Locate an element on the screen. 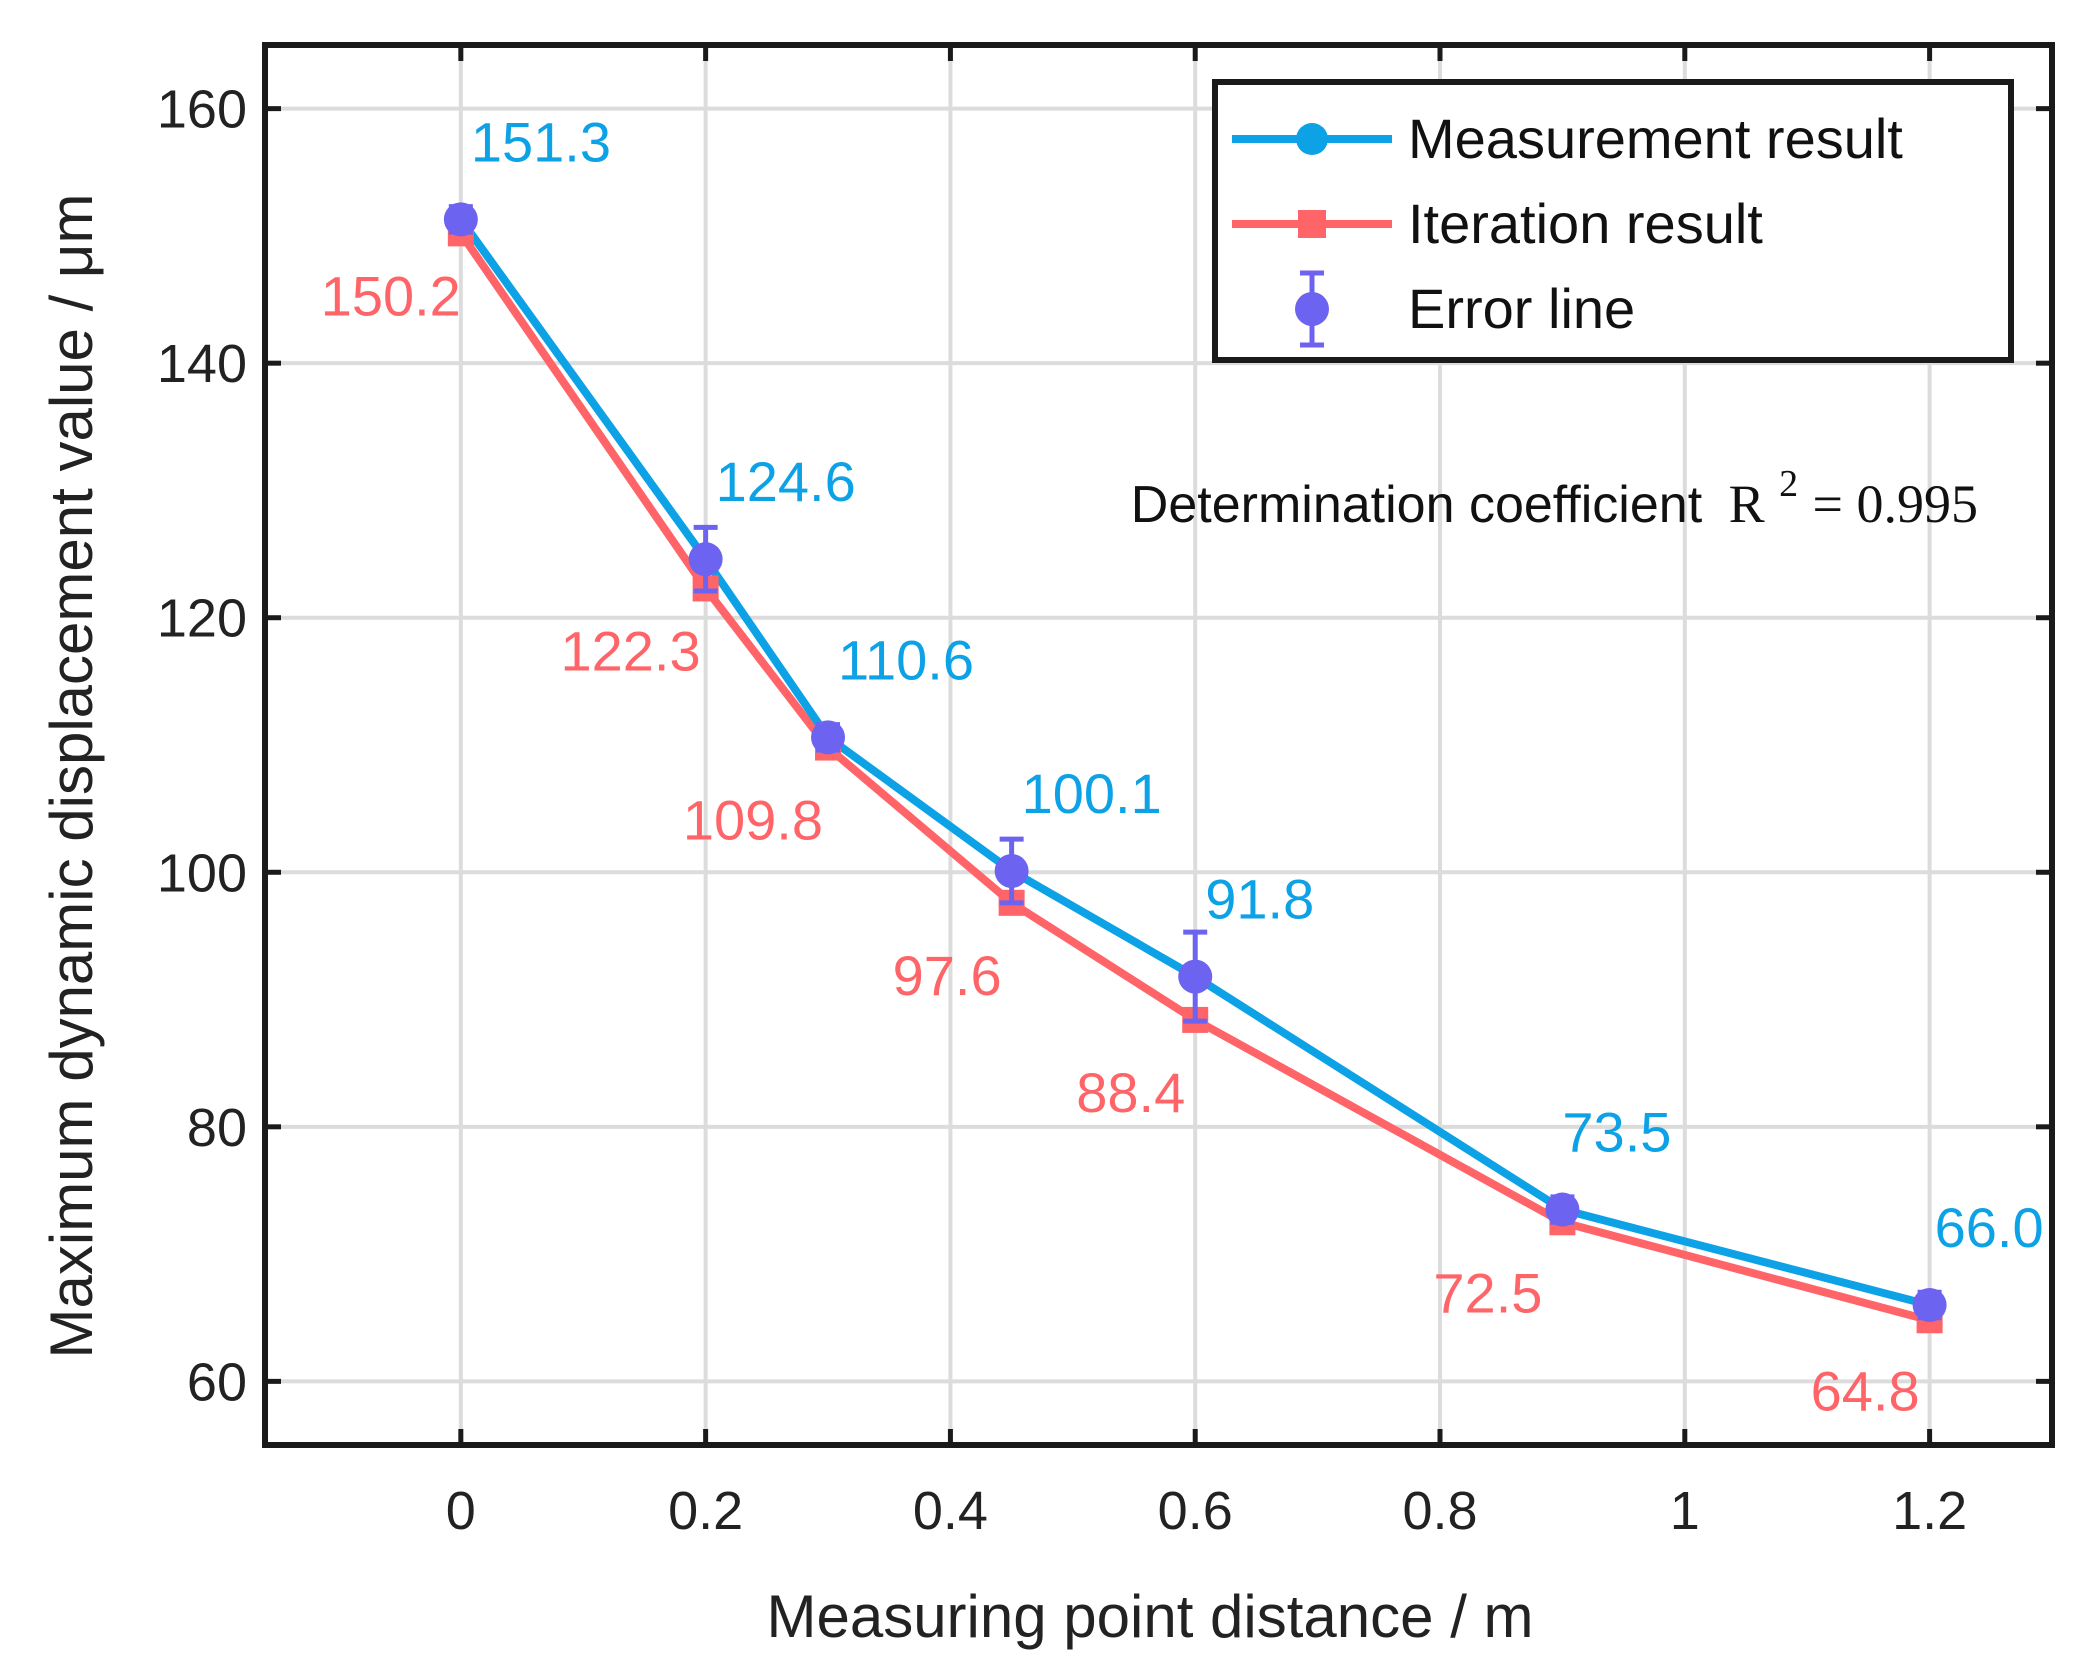 This screenshot has width=2089, height=1675. iteration-data-label: 150.2 is located at coordinates (391, 295).